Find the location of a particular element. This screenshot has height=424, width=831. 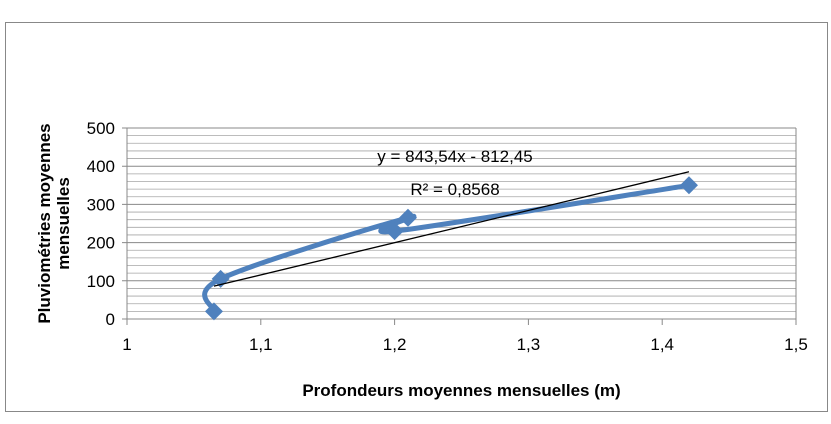

x-tick-label: 1,2 is located at coordinates (395, 344).